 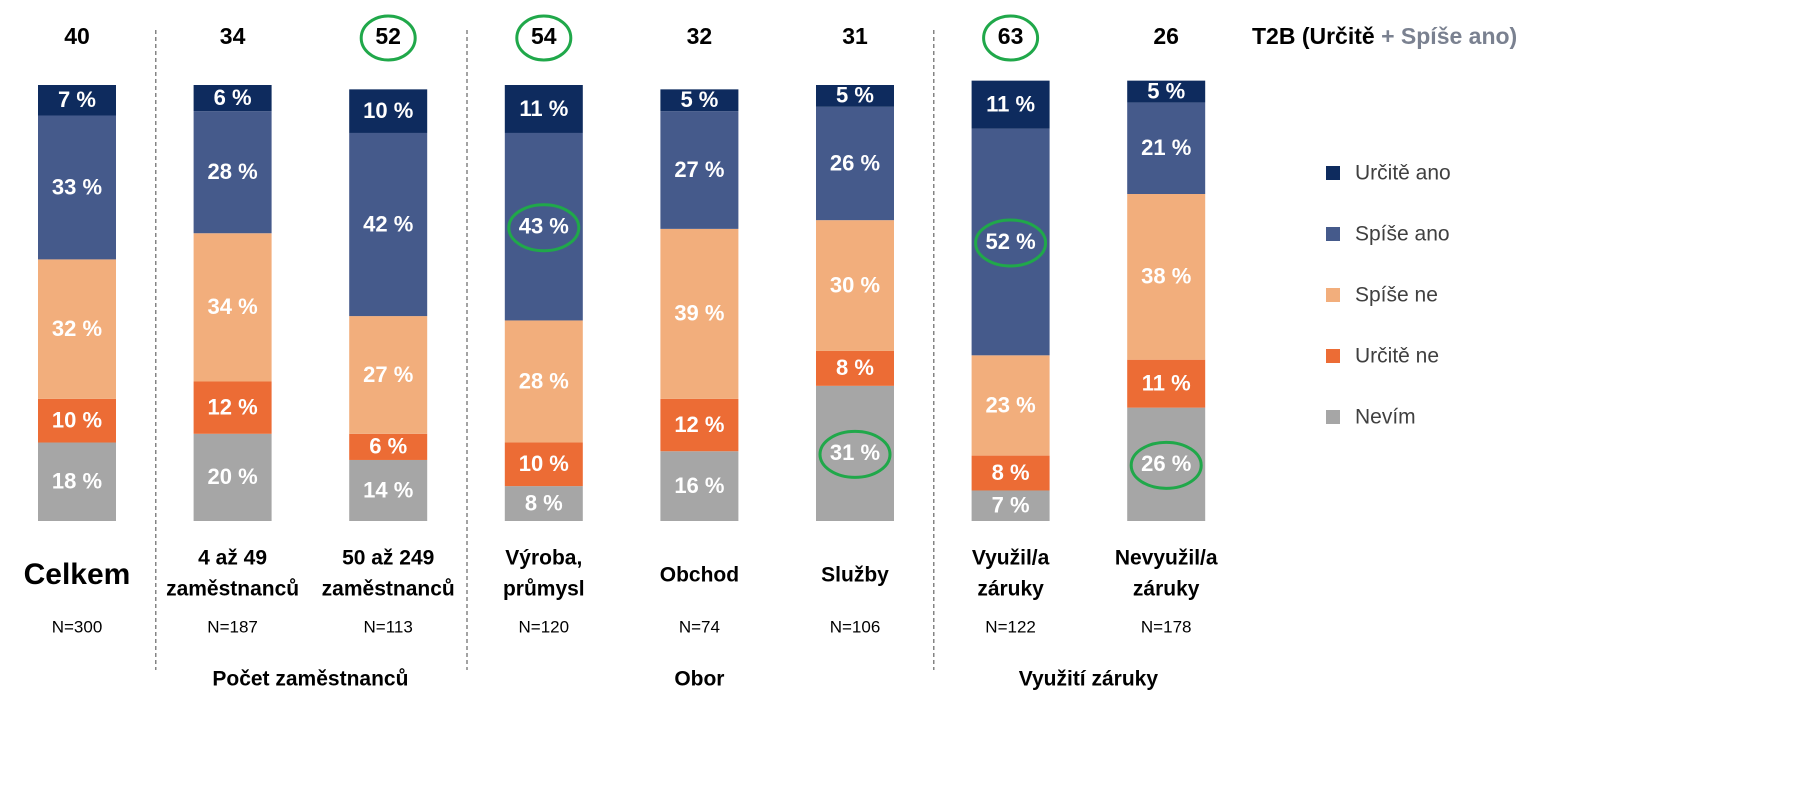 I want to click on total-label: 32, so click(x=700, y=36).